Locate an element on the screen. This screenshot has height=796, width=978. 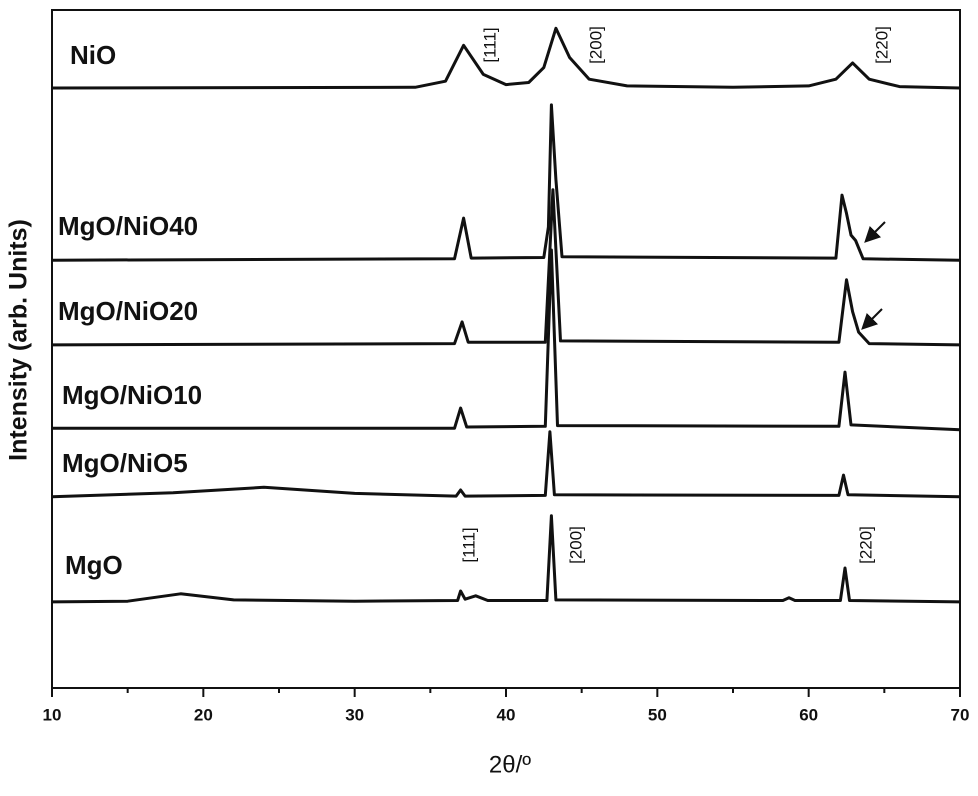
series-label: MgO/NiO5 is located at coordinates (125, 463).